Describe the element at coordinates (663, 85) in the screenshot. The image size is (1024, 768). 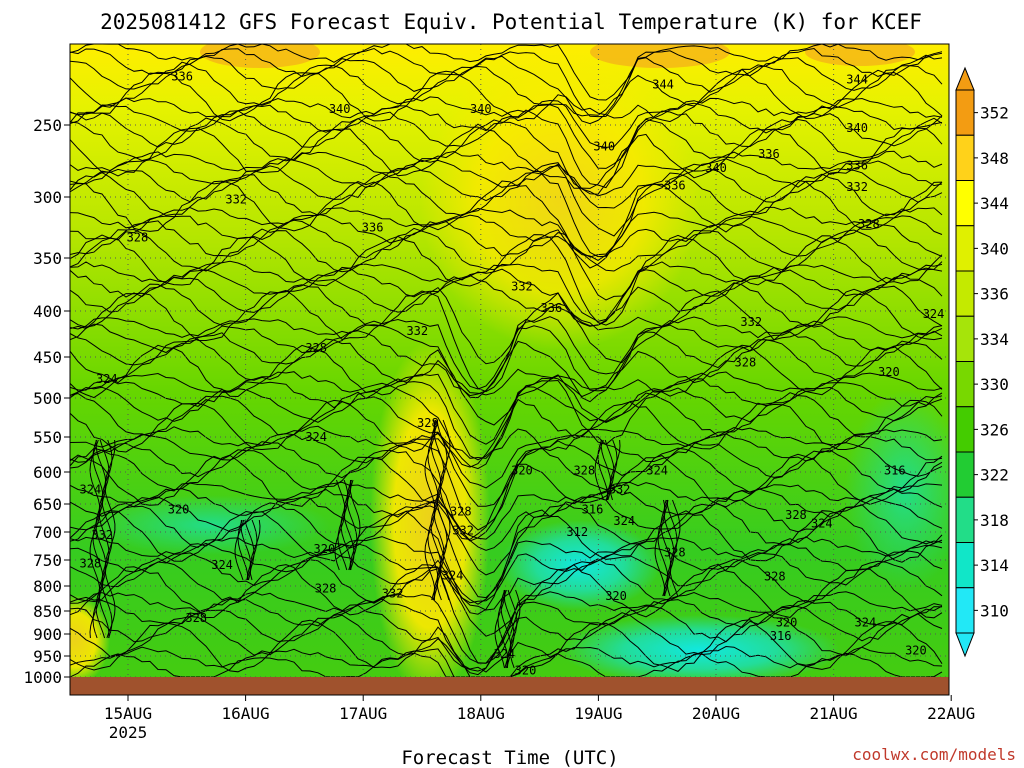
I see `contour-label: 344` at that location.